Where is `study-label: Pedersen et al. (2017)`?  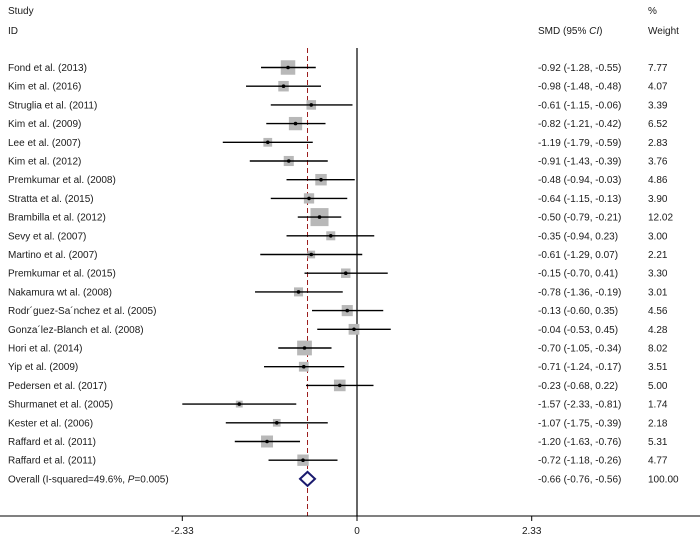 study-label: Pedersen et al. (2017) is located at coordinates (57, 386).